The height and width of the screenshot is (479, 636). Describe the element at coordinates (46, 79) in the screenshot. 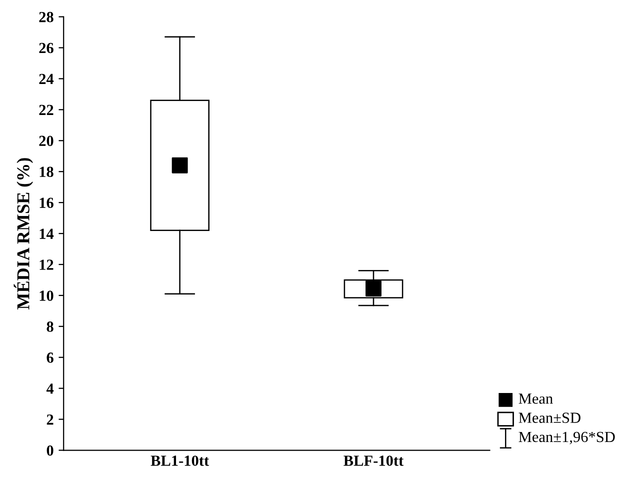

I see `y-tick-label: 24` at that location.